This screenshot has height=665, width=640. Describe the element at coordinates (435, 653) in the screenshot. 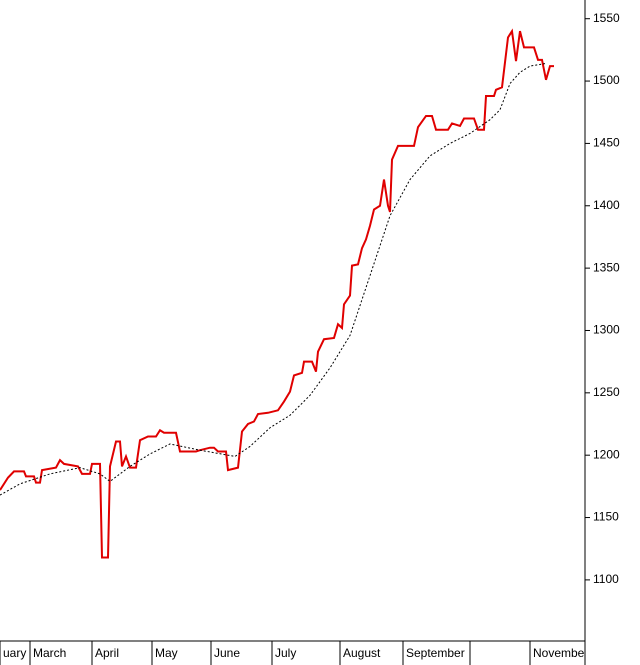

I see `x-tick-label: September` at that location.